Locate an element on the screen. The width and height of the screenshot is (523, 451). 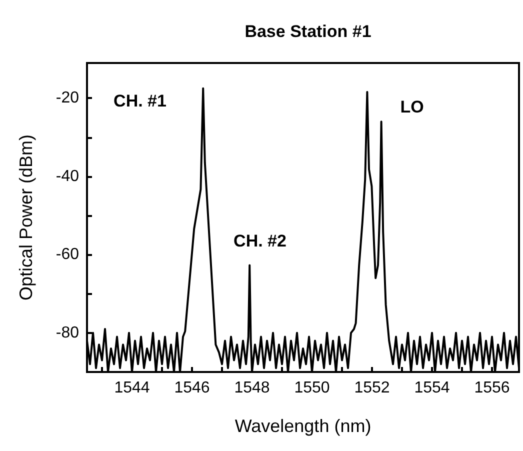
x-tick-label: 1544 is located at coordinates (132, 388).